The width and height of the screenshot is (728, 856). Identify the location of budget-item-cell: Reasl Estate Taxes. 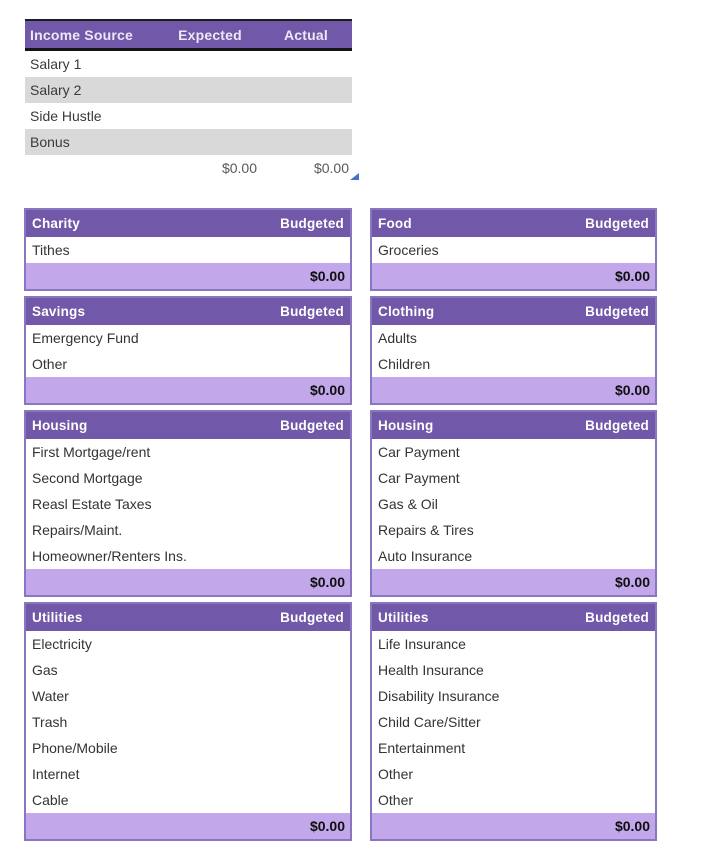
(188, 504).